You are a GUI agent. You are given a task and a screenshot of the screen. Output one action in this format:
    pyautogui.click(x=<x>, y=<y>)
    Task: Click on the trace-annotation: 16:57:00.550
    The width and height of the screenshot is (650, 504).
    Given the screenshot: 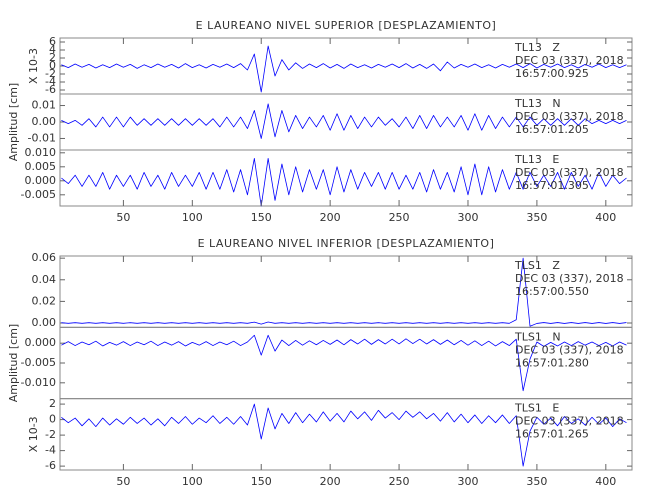 What is the action you would take?
    pyautogui.click(x=552, y=291)
    